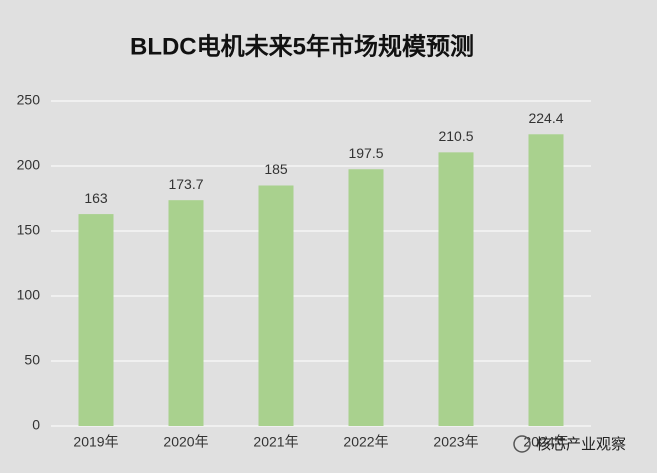 Image resolution: width=657 pixels, height=473 pixels. Describe the element at coordinates (185, 442) in the screenshot. I see `x-tick-label: 2020年` at that location.